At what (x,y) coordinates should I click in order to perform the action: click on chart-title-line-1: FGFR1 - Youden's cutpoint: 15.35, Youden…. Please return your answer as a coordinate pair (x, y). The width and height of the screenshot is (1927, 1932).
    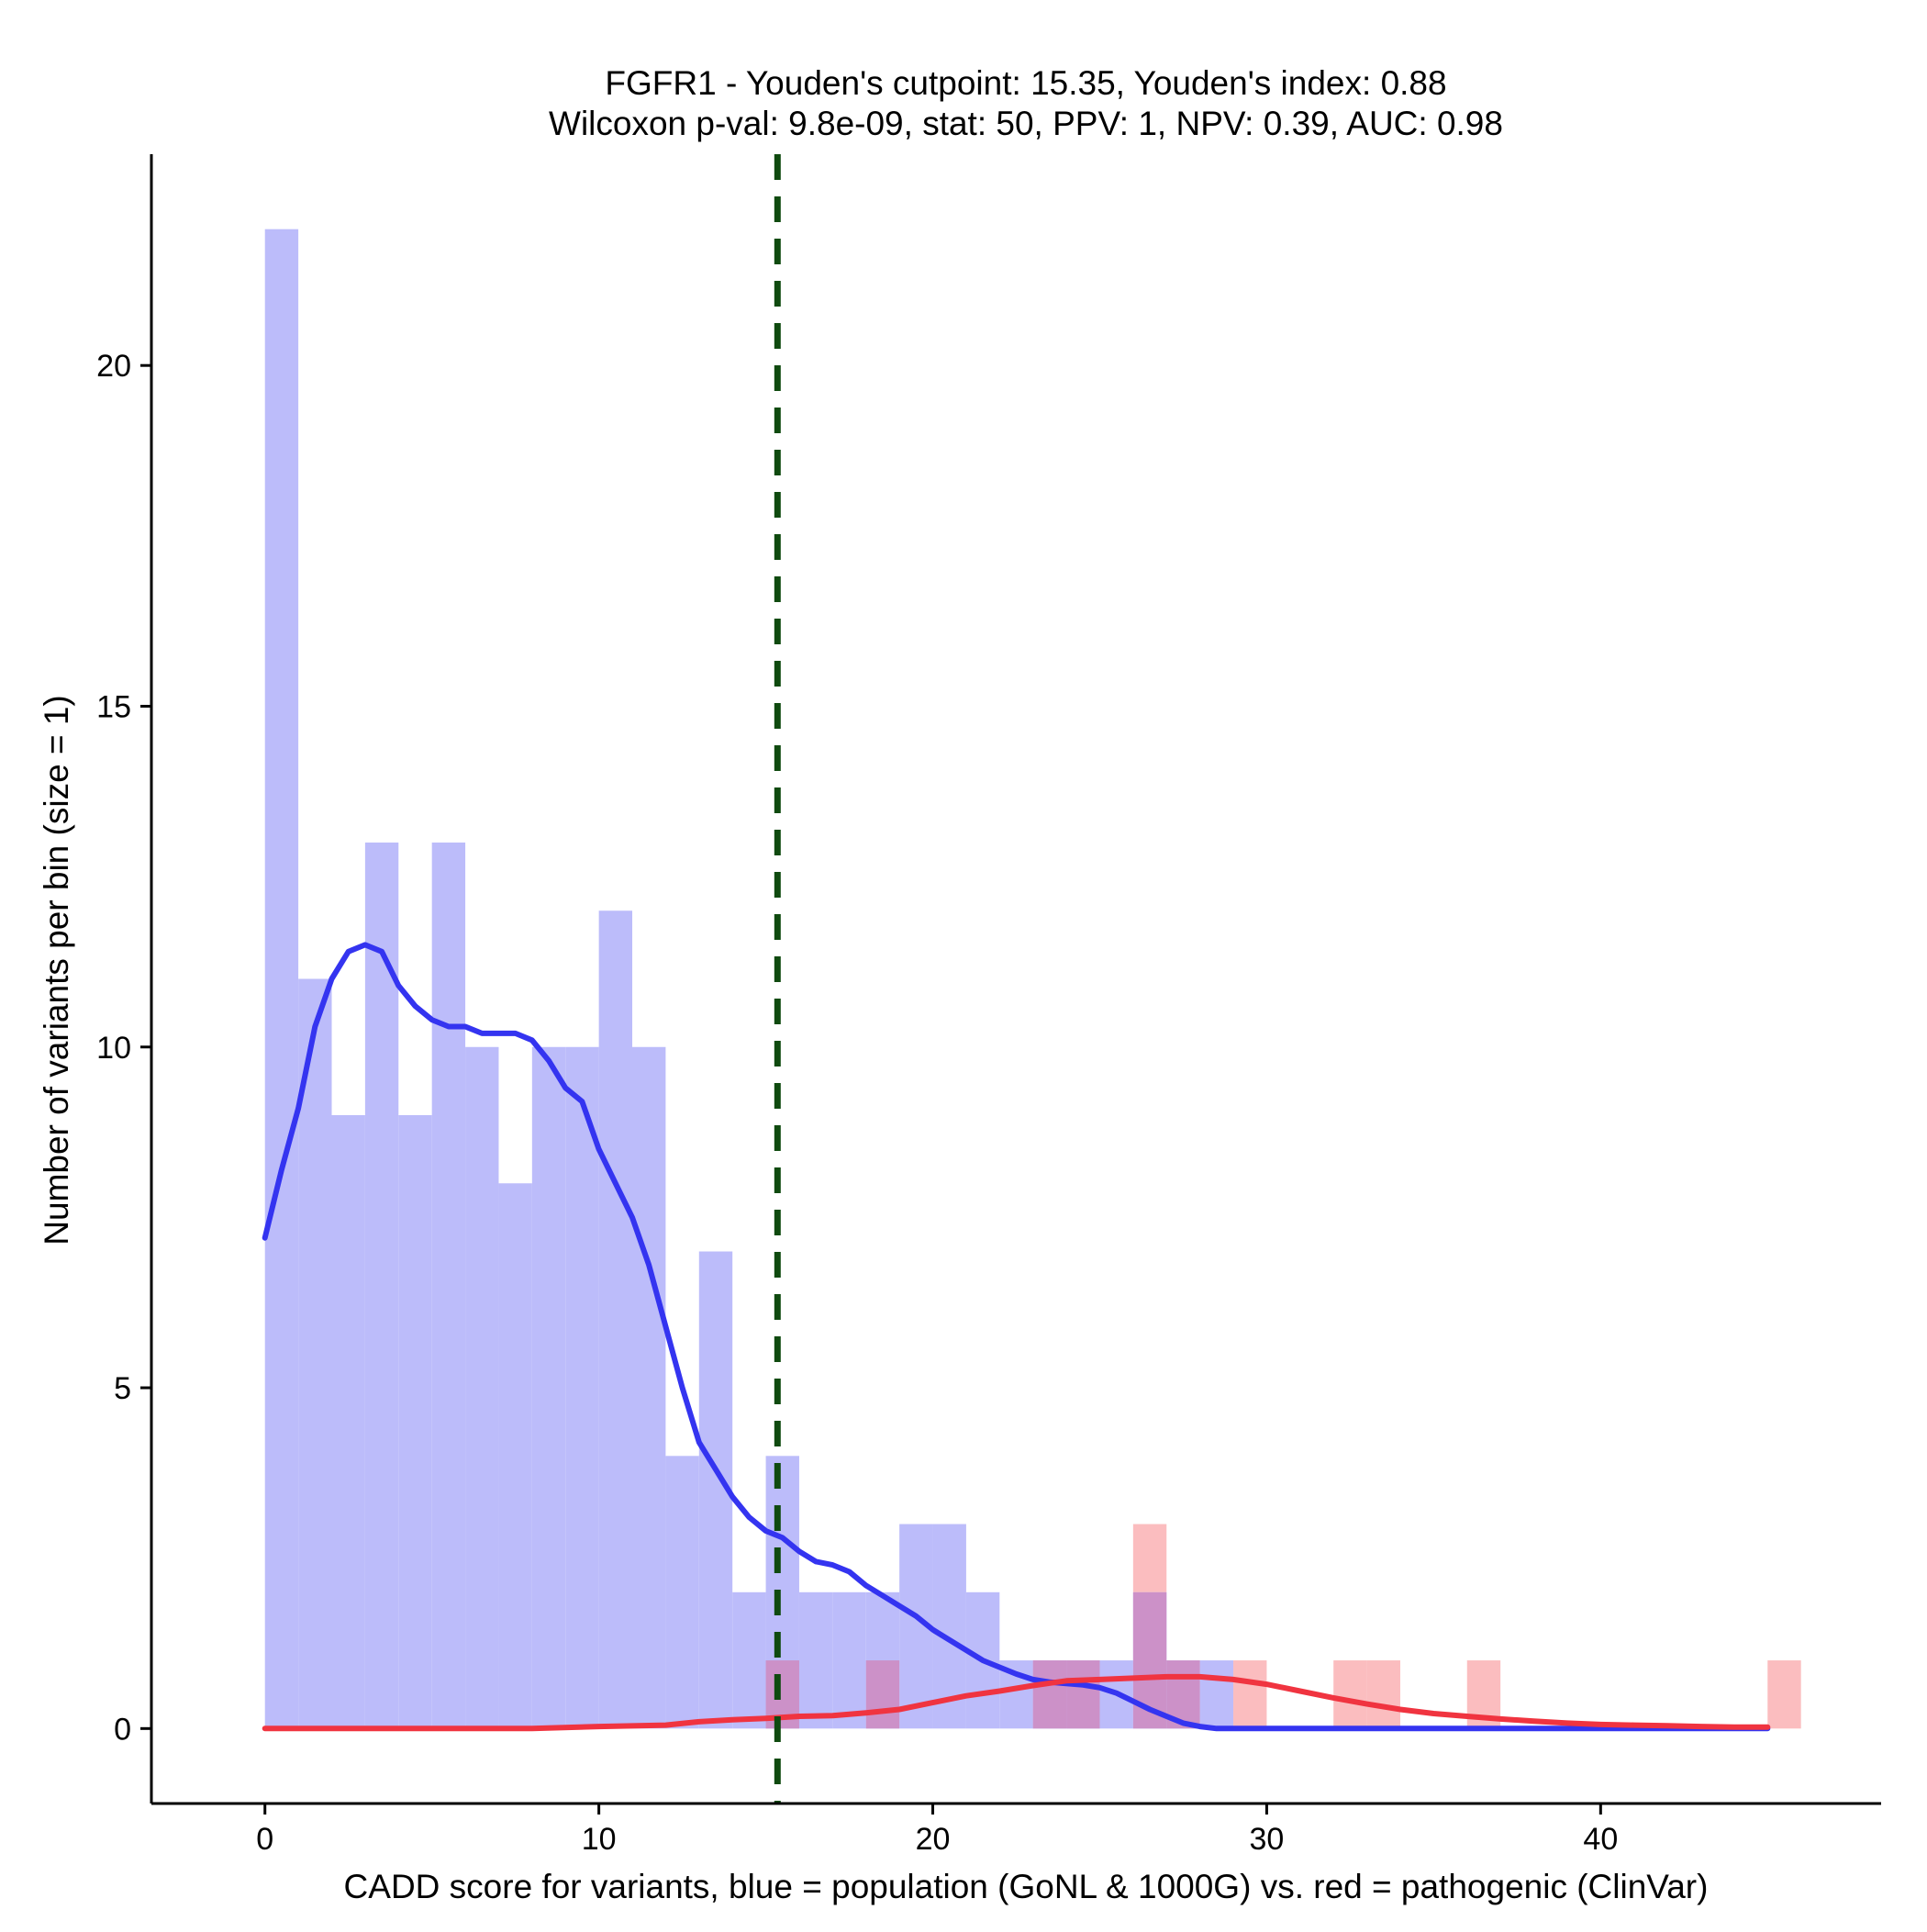
    Looking at the image, I should click on (1025, 83).